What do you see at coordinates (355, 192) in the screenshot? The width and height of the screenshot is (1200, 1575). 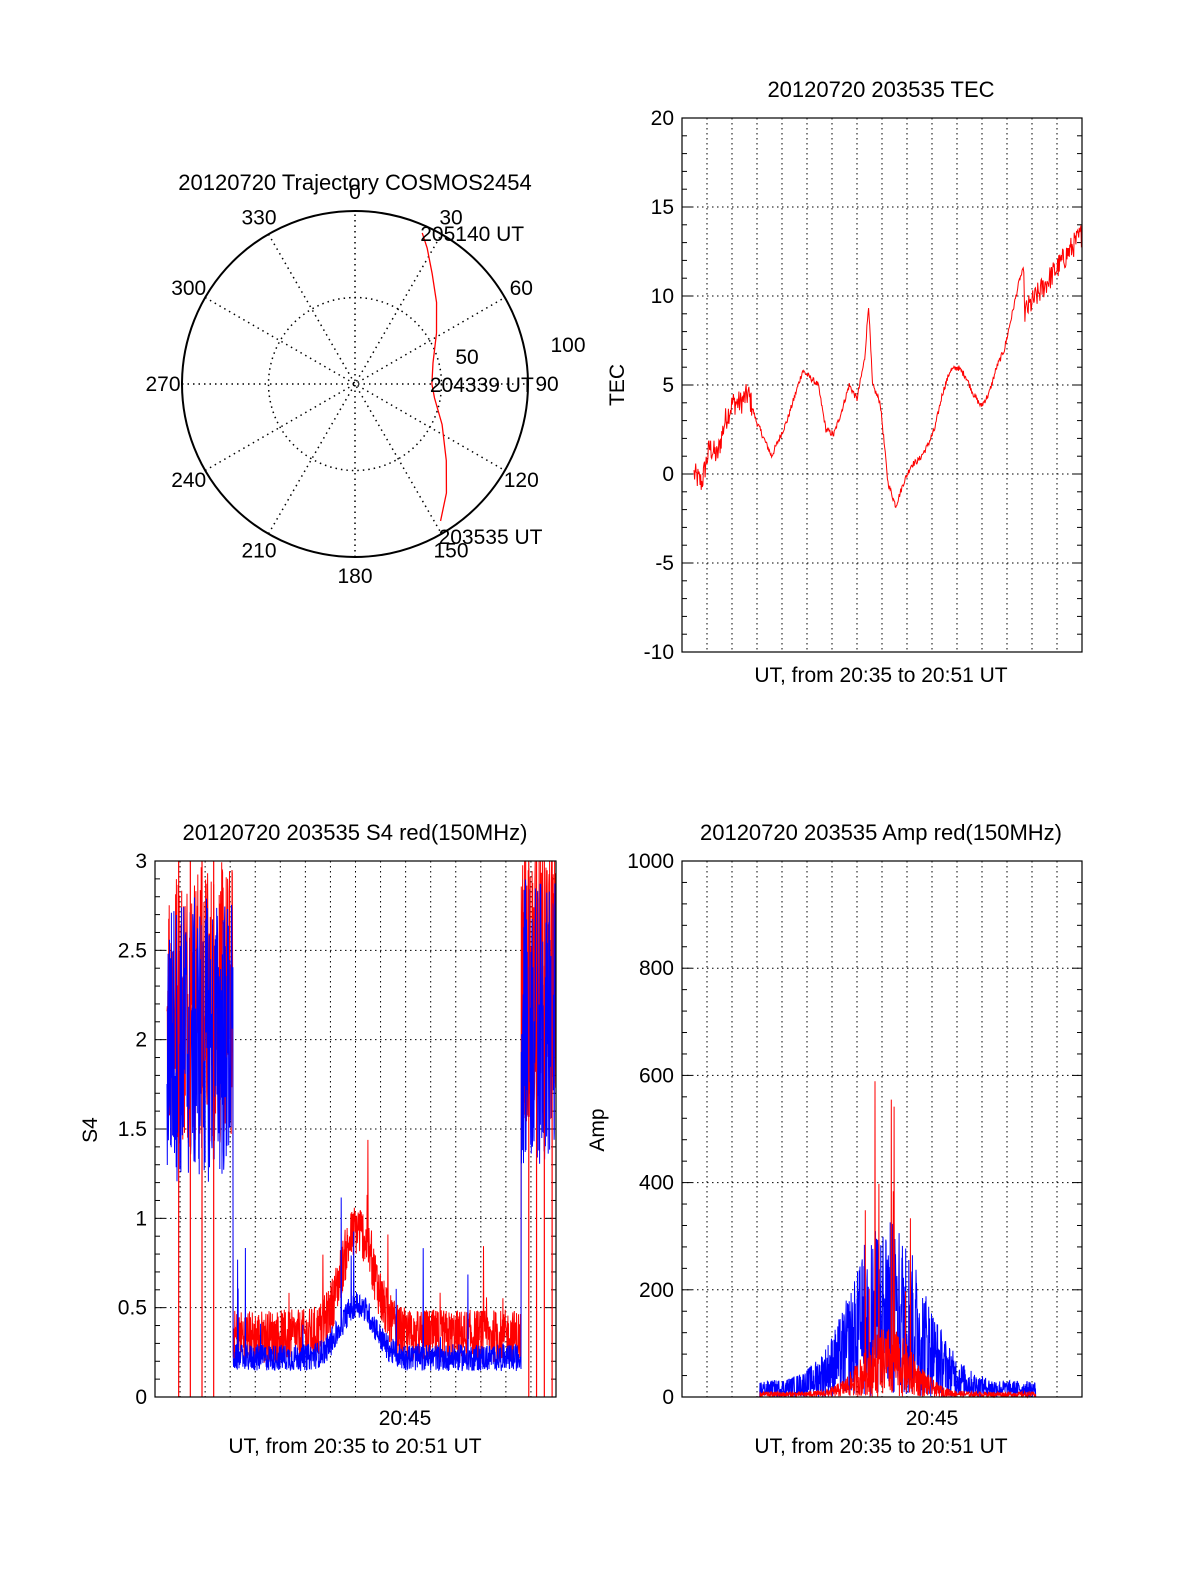 I see `polar-angle-label: 0` at bounding box center [355, 192].